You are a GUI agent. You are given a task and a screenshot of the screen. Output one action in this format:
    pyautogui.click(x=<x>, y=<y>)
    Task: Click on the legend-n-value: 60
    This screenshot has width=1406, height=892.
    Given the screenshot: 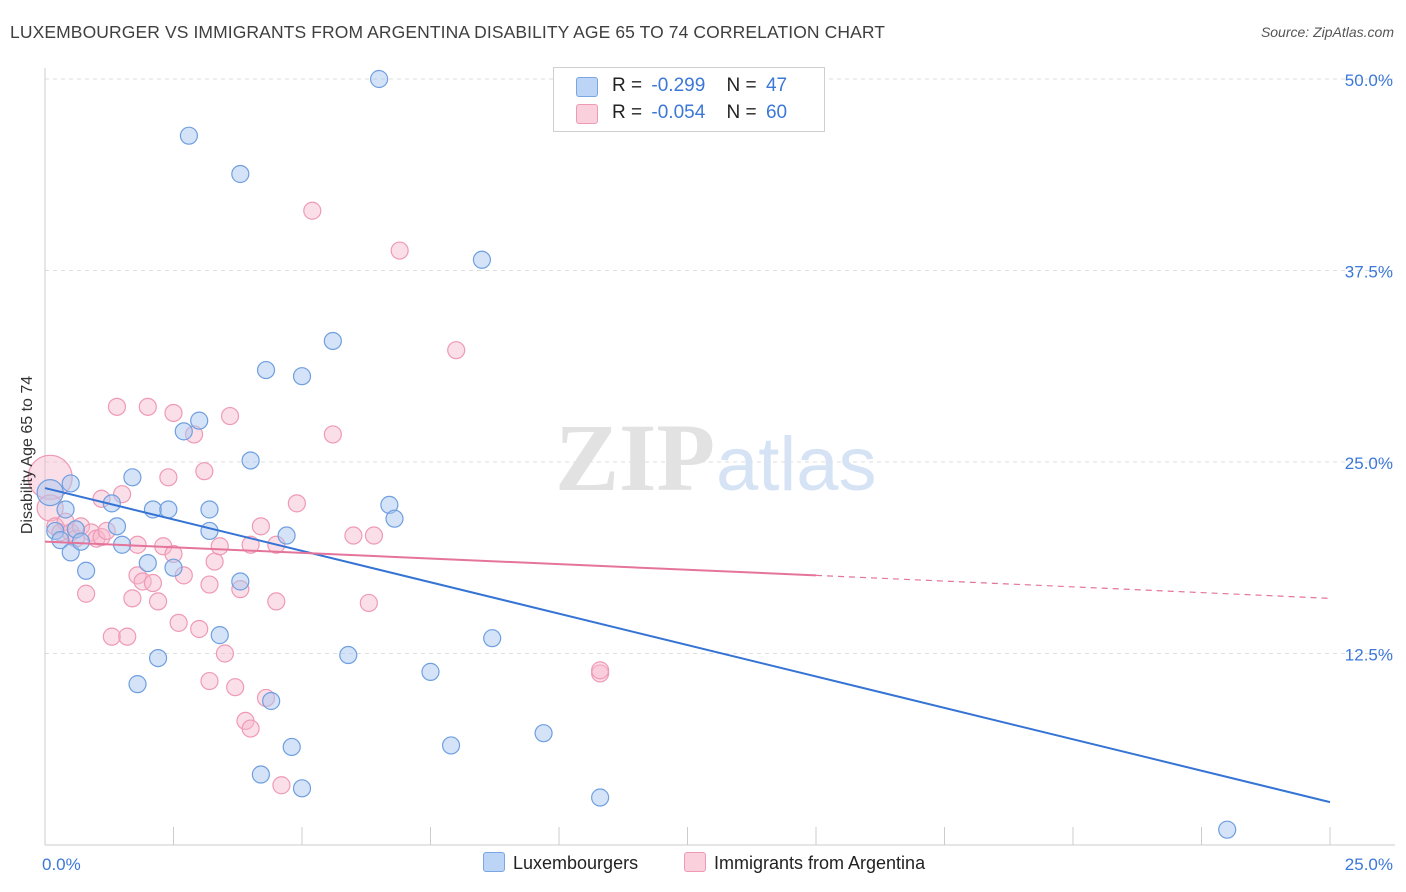 What is the action you would take?
    pyautogui.click(x=776, y=112)
    